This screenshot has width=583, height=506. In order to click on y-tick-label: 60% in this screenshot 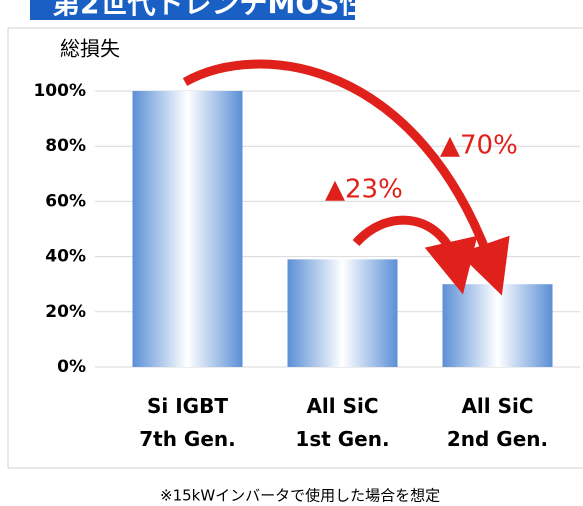, I will do `click(65, 201)`.